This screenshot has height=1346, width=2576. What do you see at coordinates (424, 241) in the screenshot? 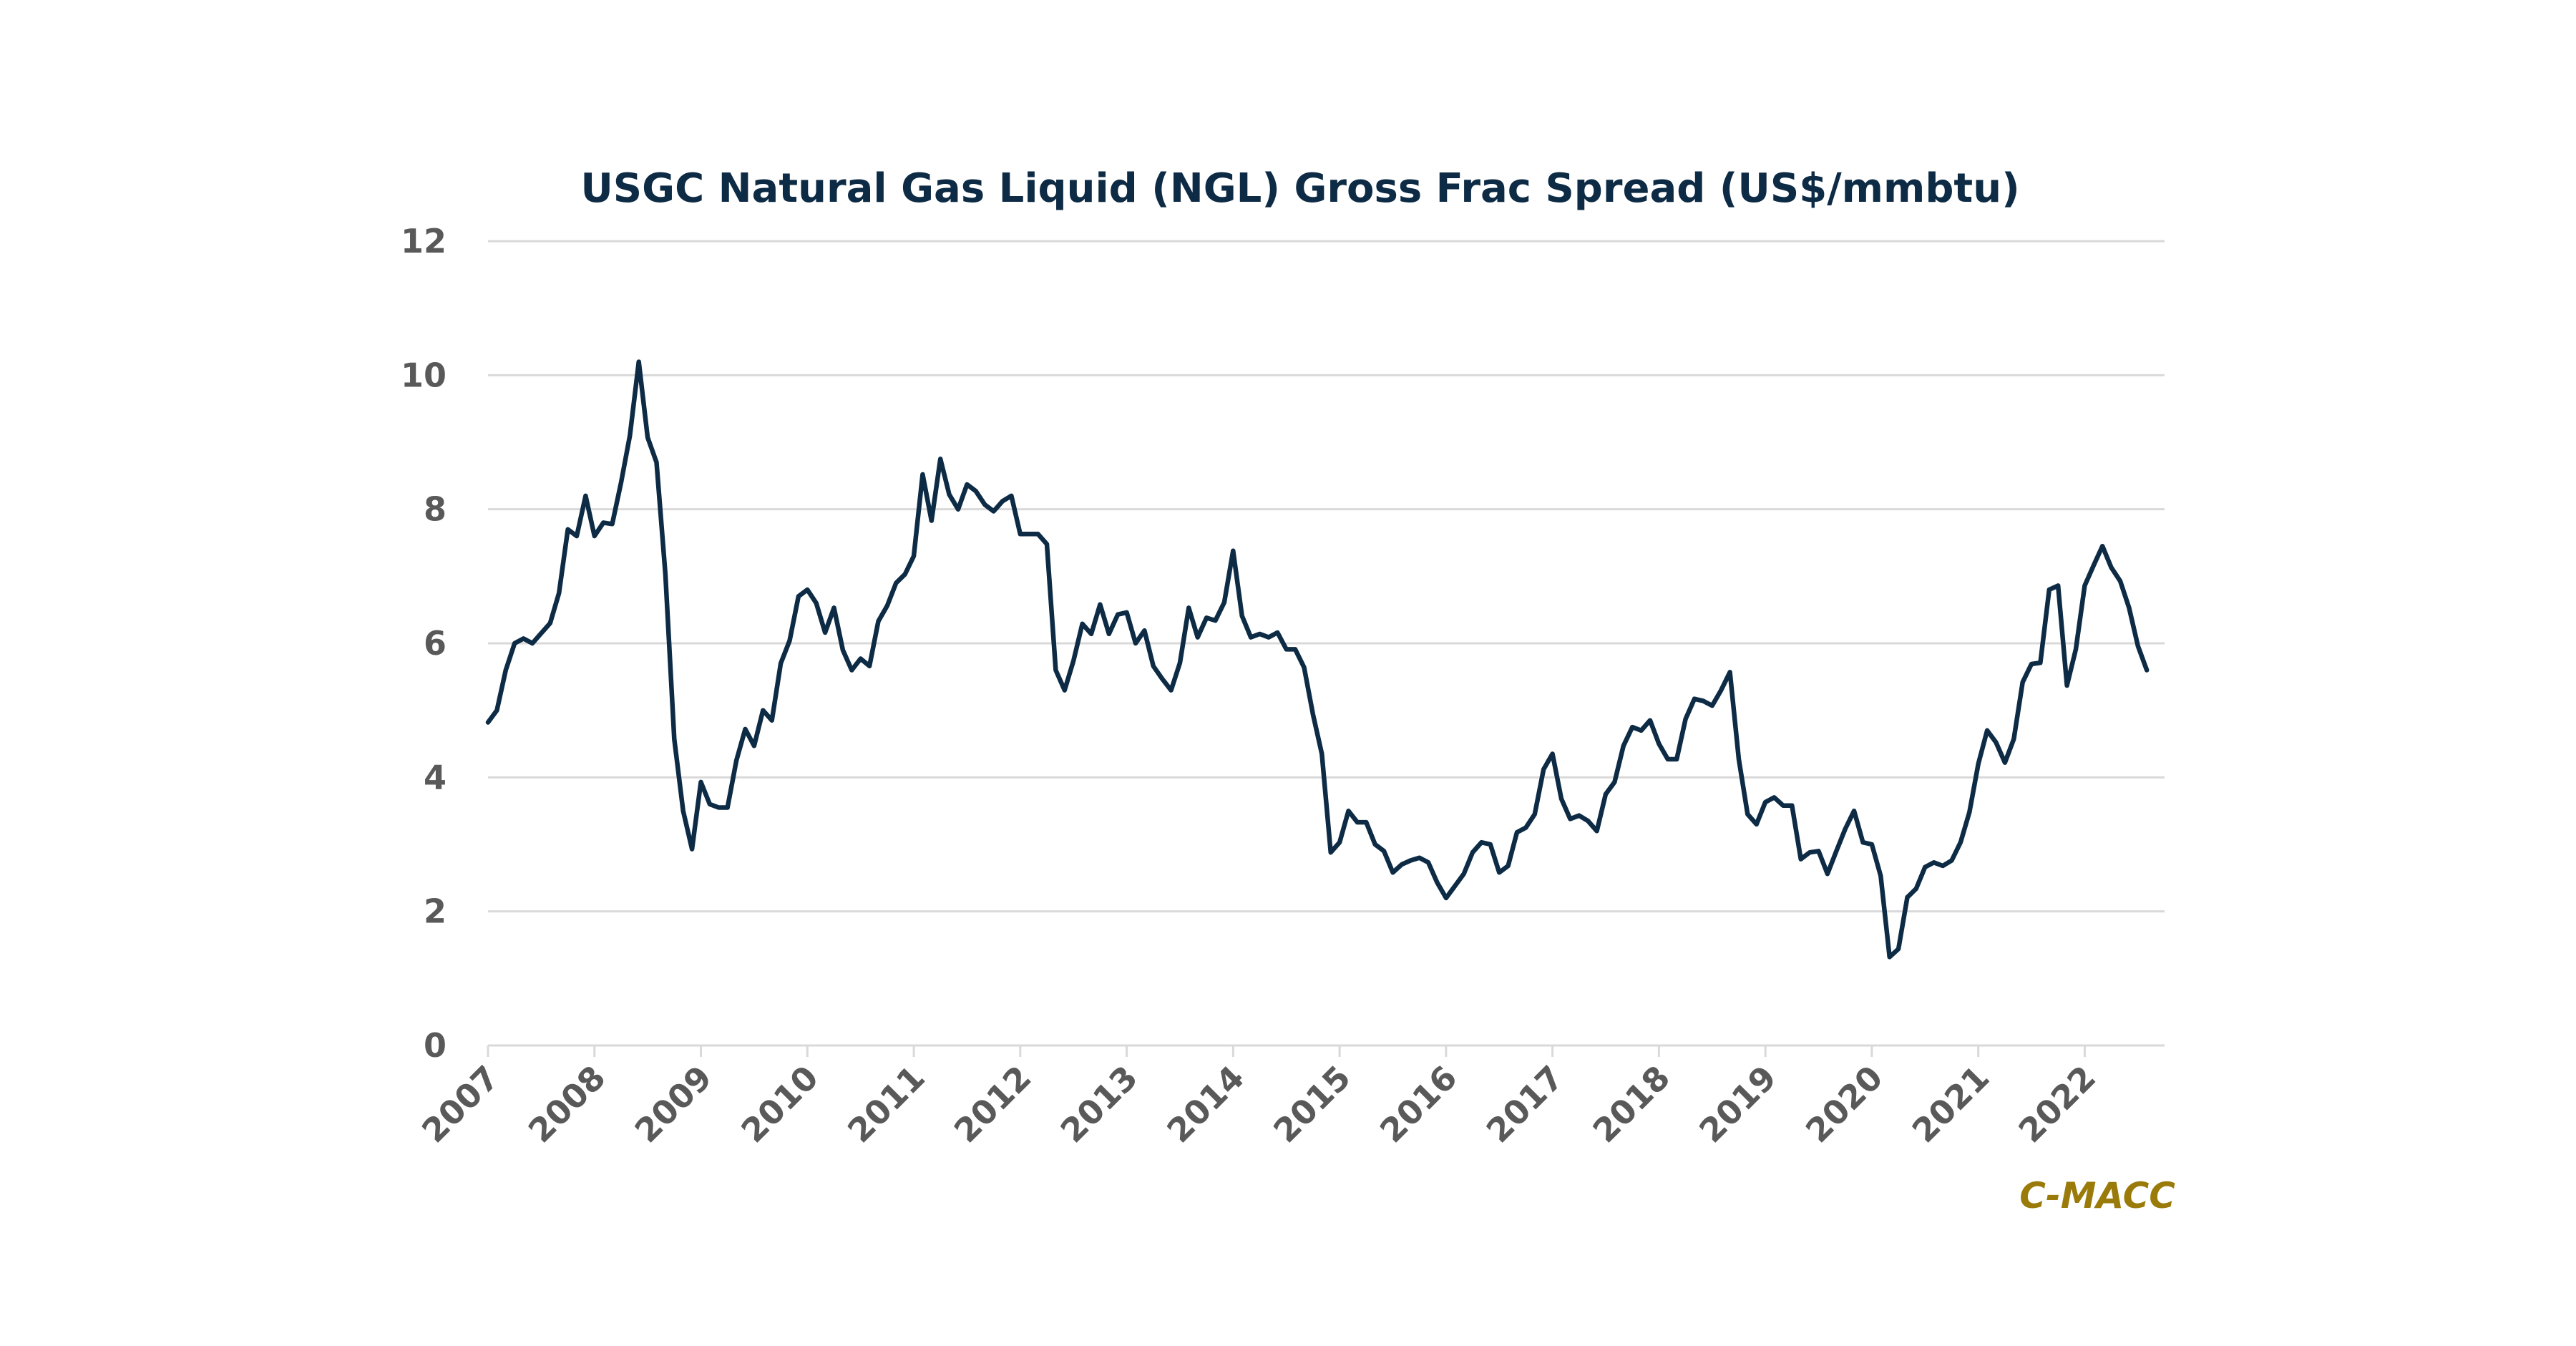
I see `y-tick-label: 12` at bounding box center [424, 241].